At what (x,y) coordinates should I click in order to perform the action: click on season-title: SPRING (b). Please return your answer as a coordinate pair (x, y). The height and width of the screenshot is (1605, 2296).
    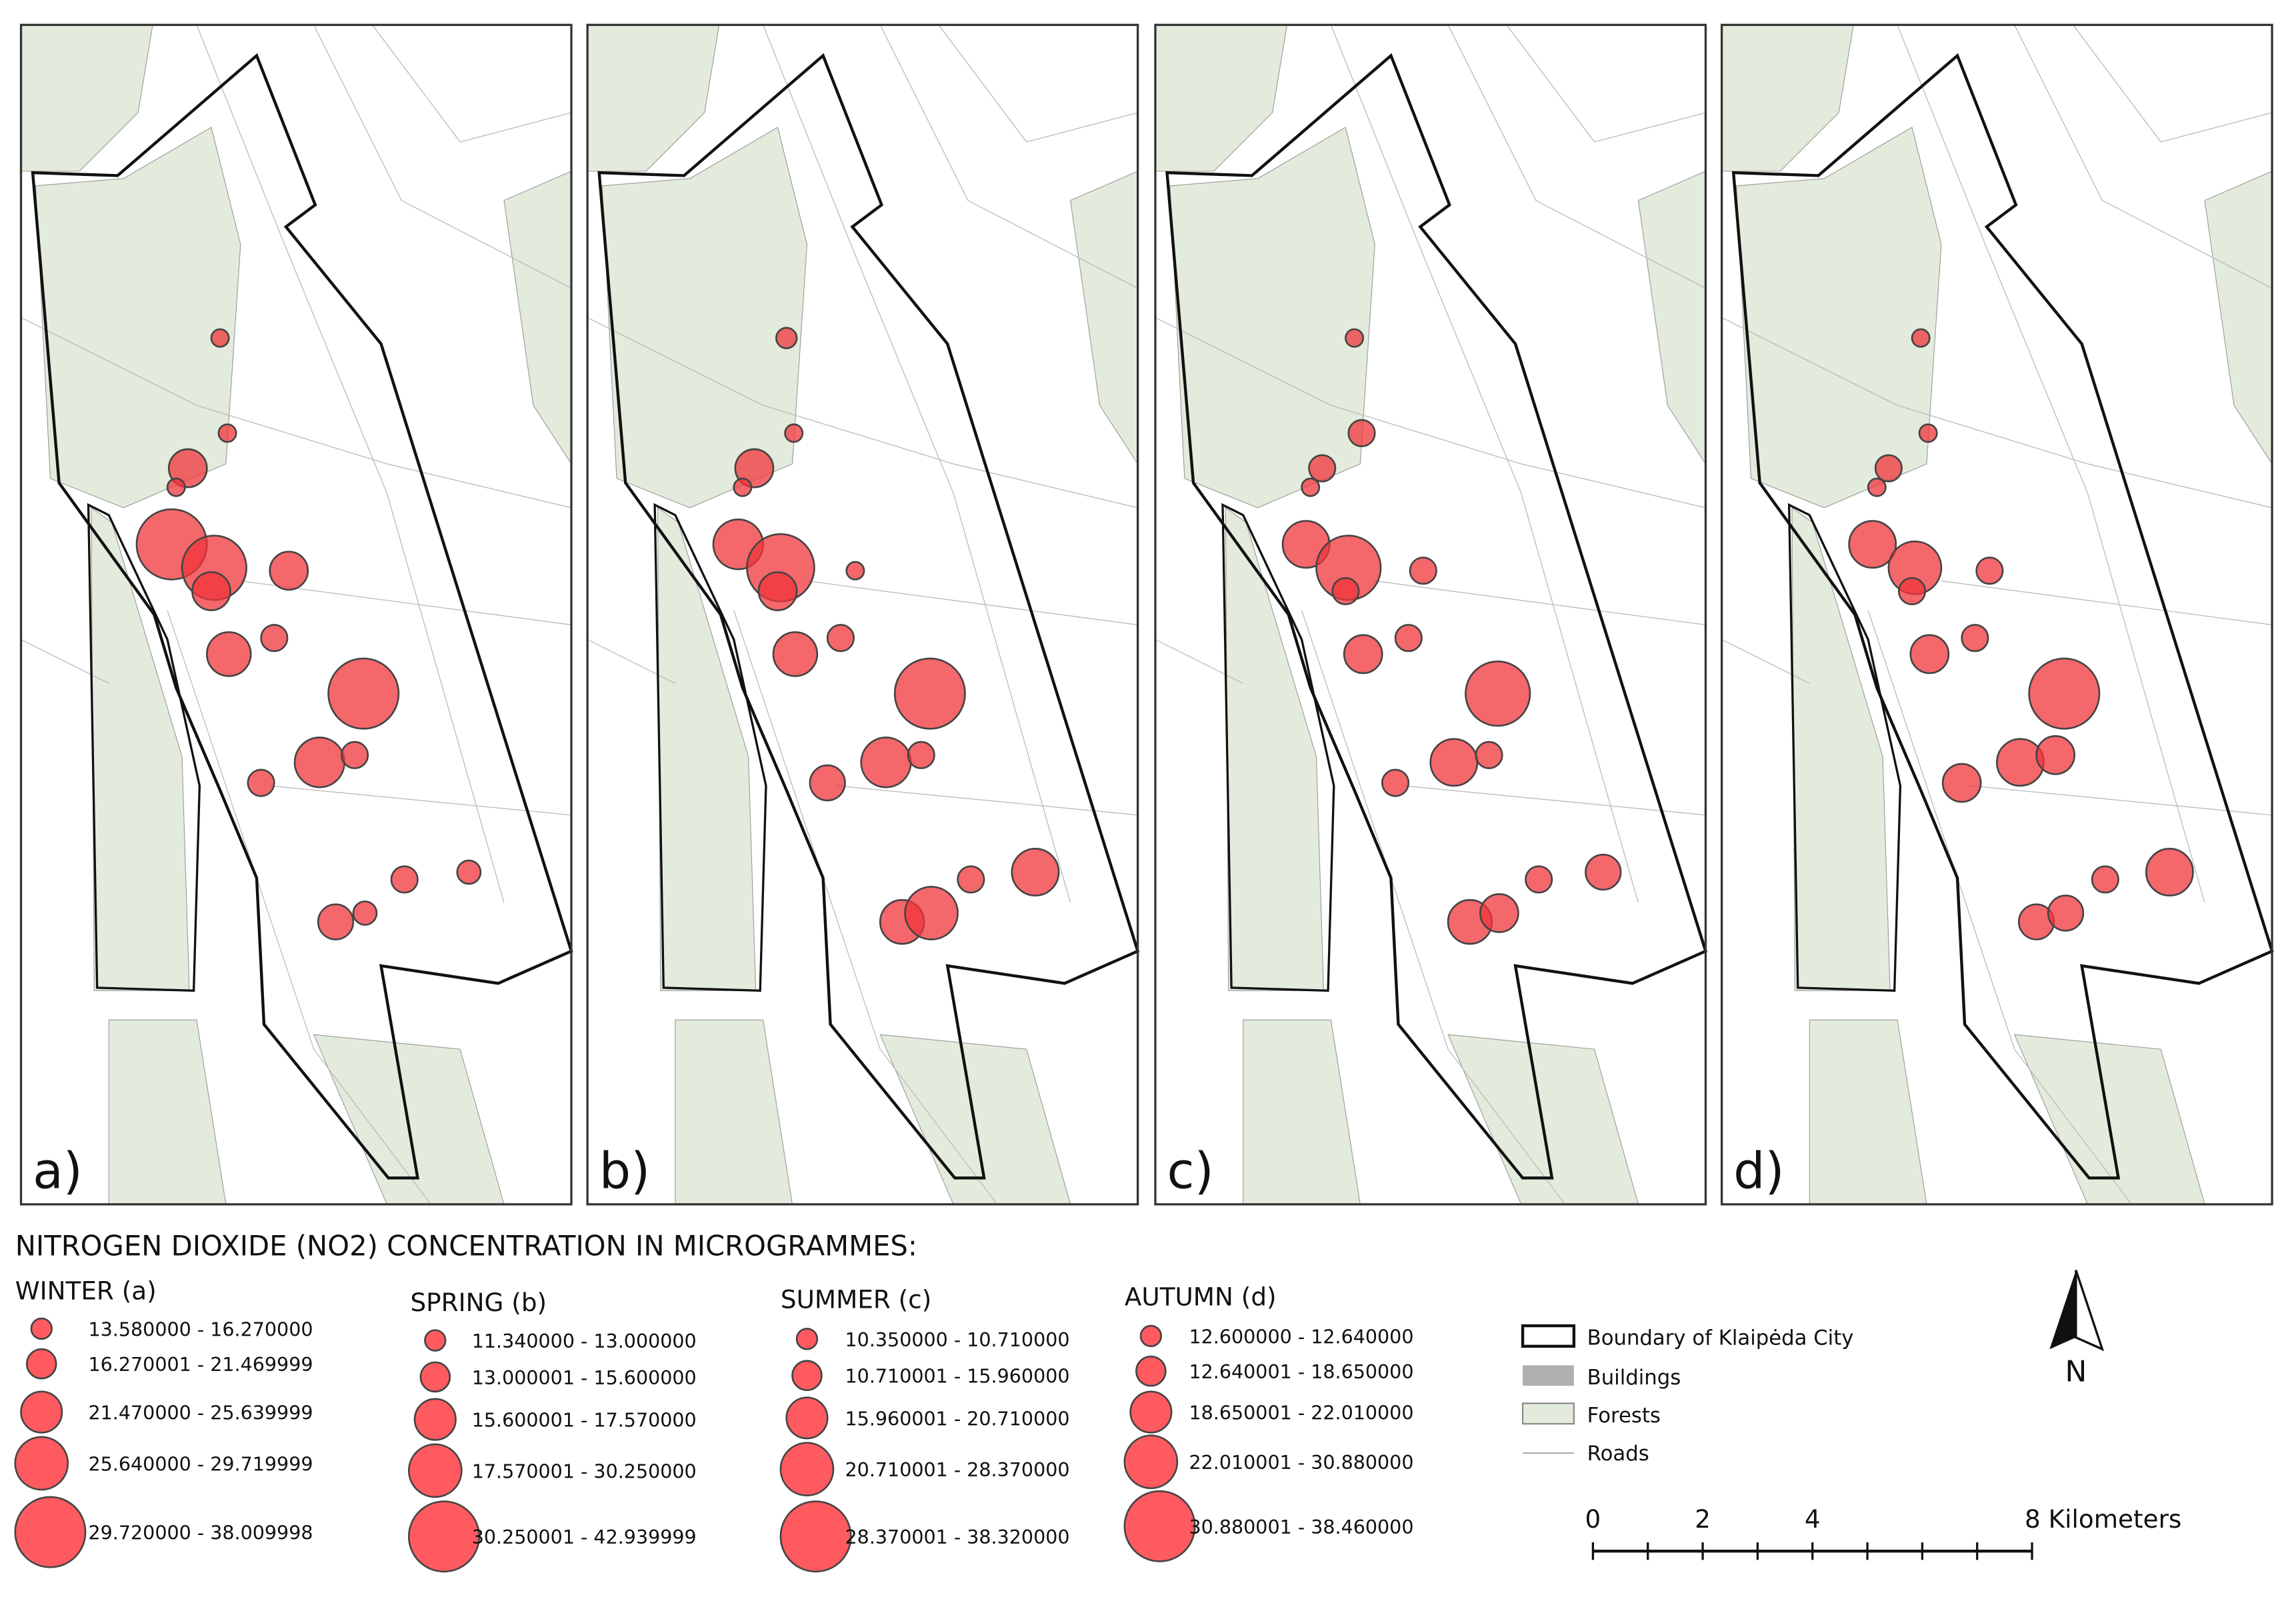
    Looking at the image, I should click on (479, 1302).